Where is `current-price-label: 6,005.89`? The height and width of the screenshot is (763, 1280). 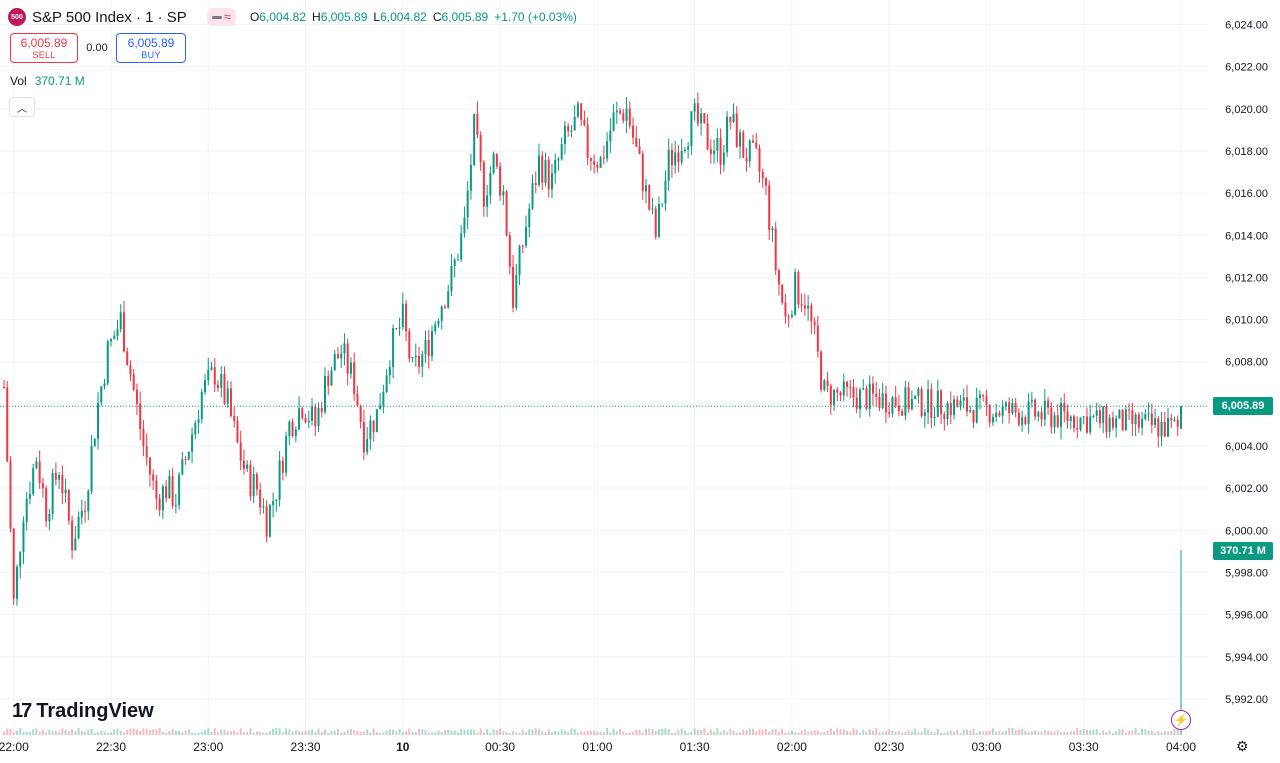 current-price-label: 6,005.89 is located at coordinates (1243, 406).